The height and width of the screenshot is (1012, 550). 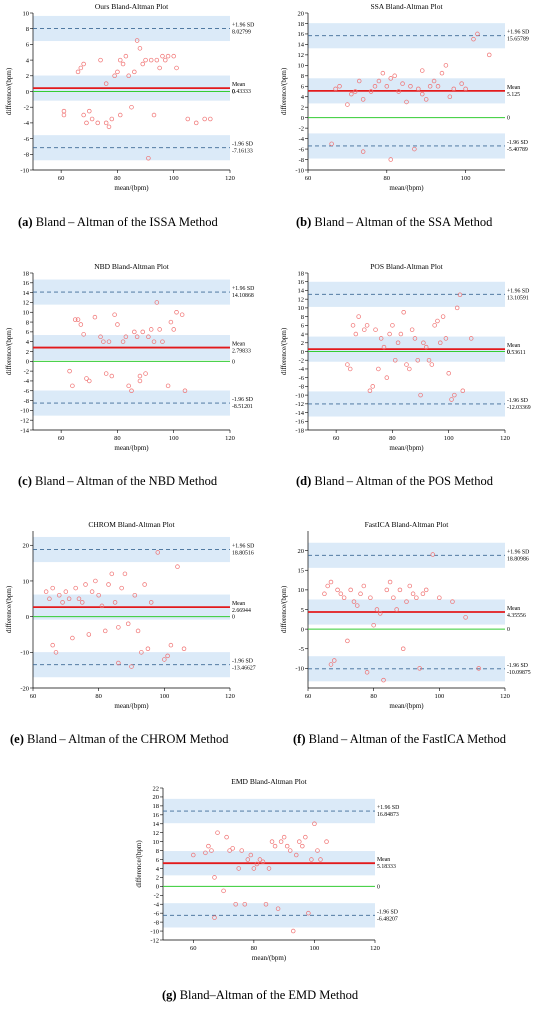 What do you see at coordinates (301, 649) in the screenshot?
I see `y-tick-label: -5` at bounding box center [301, 649].